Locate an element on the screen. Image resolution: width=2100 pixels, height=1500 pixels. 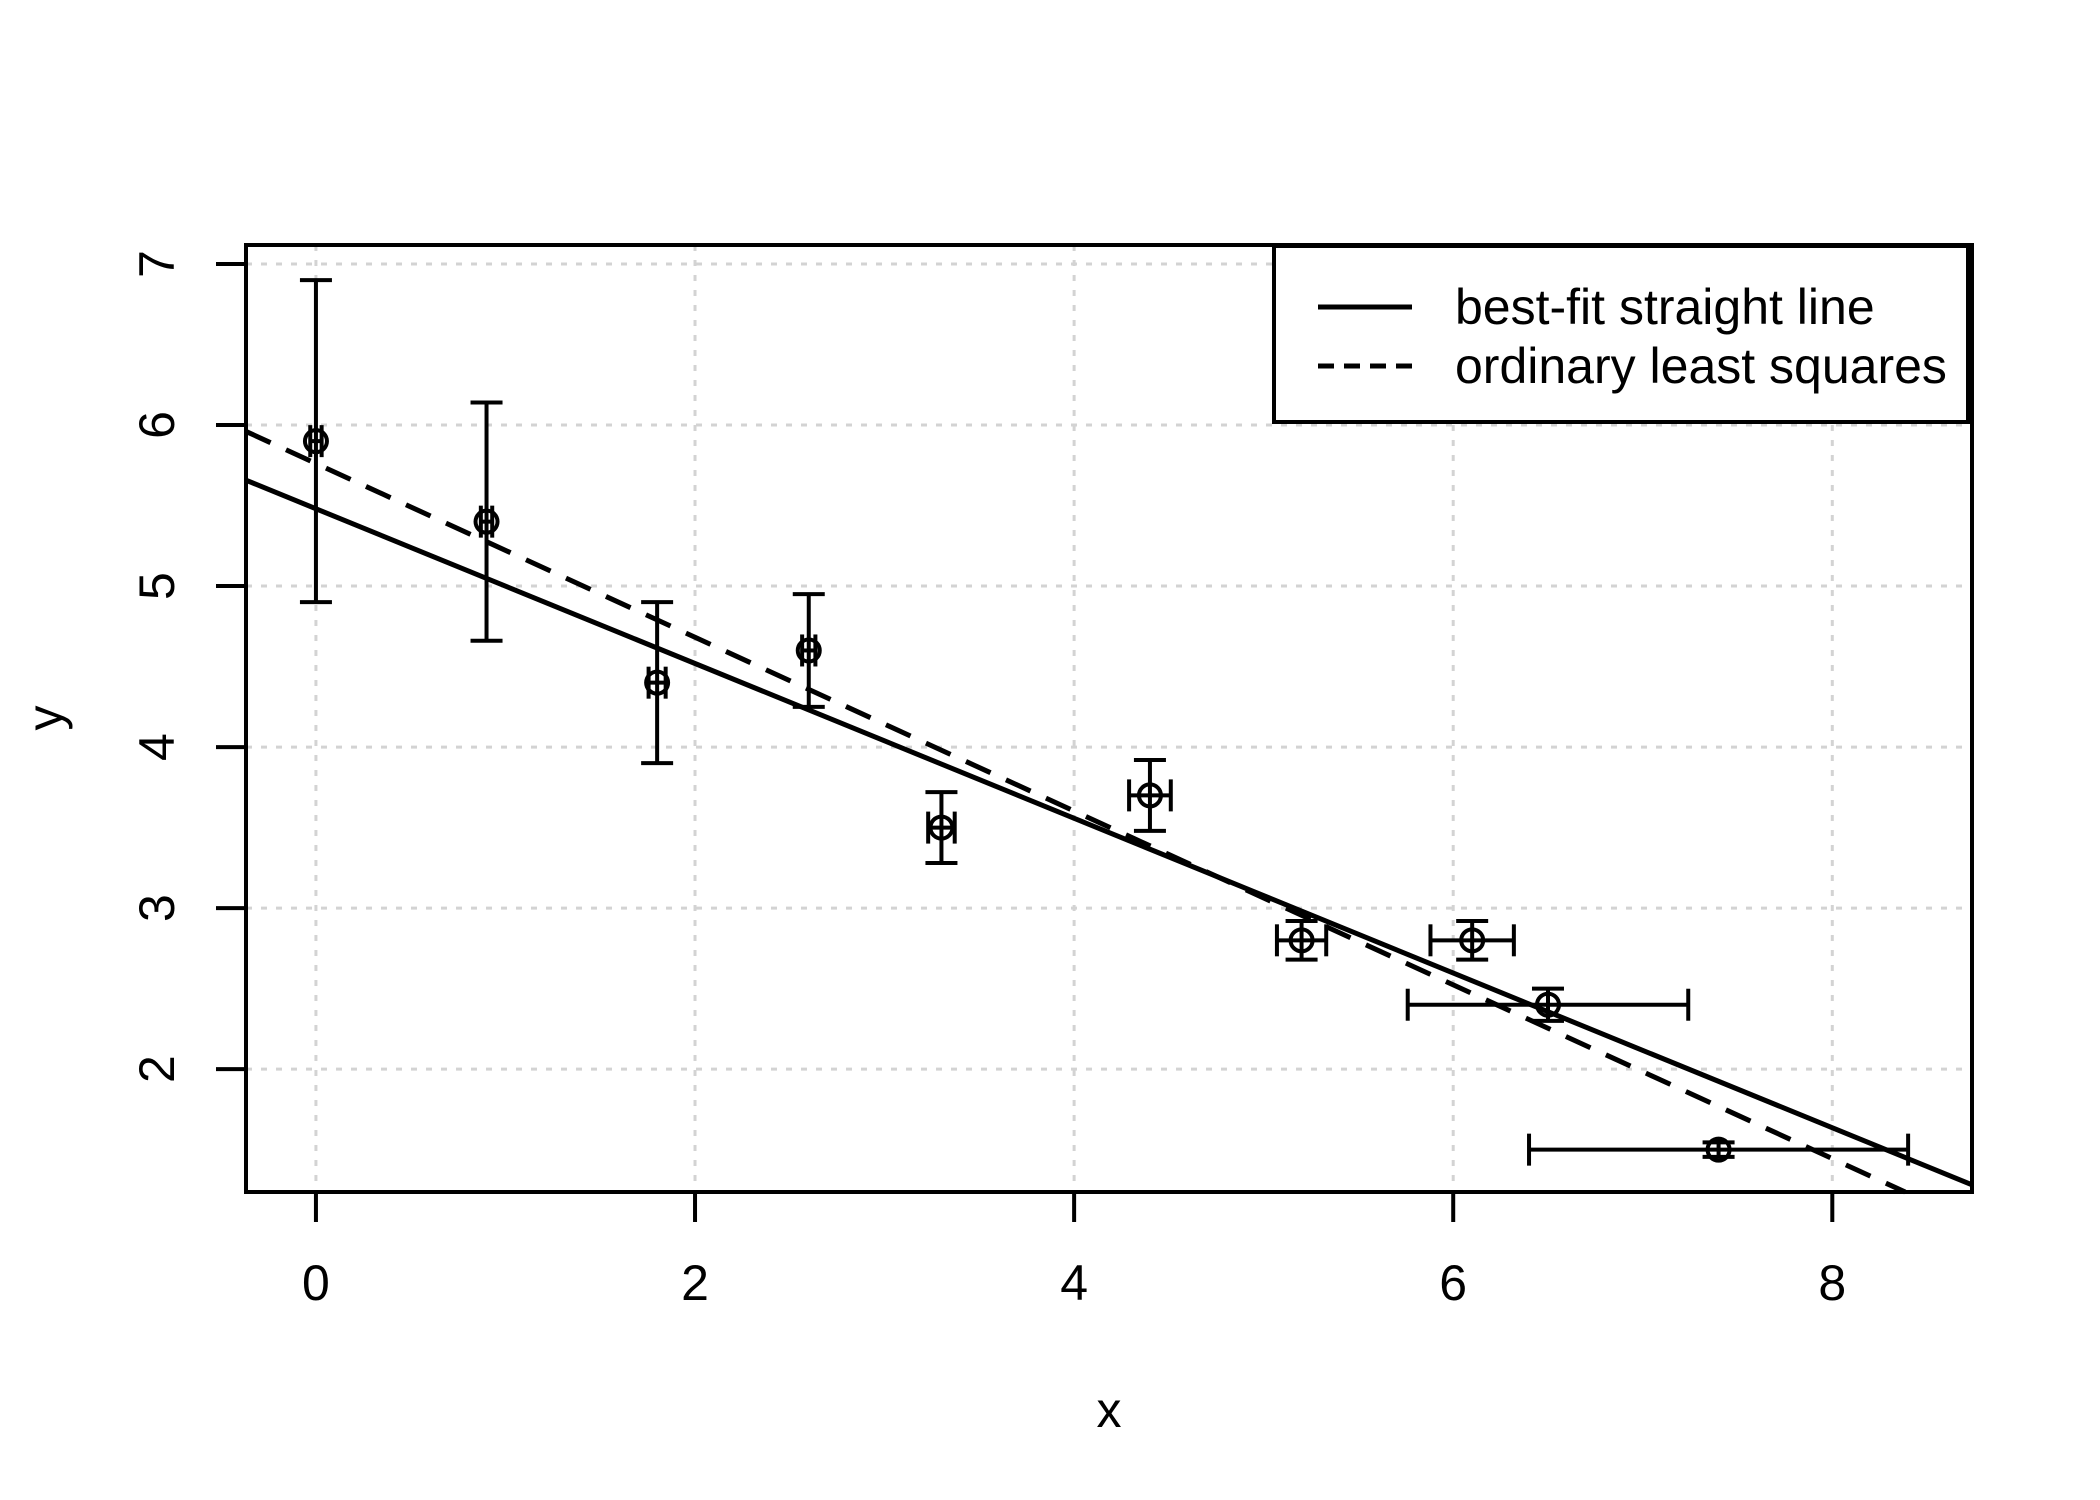
x-tick-label-4: 4 is located at coordinates (1074, 1283).